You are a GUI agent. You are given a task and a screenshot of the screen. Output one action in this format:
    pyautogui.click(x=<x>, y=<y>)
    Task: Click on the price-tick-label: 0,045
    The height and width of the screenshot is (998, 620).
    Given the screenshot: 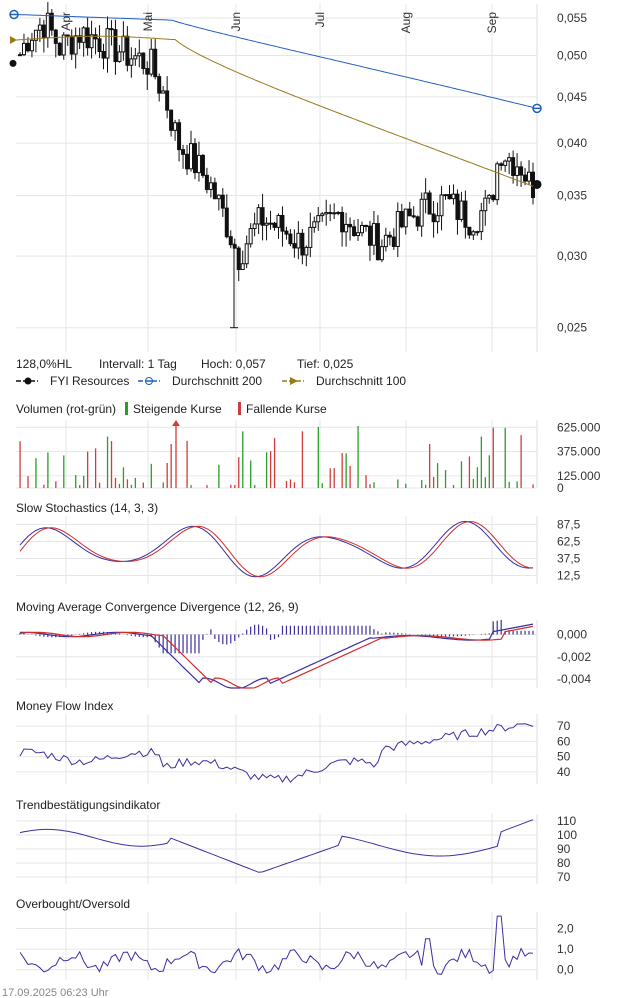 What is the action you would take?
    pyautogui.click(x=572, y=97)
    